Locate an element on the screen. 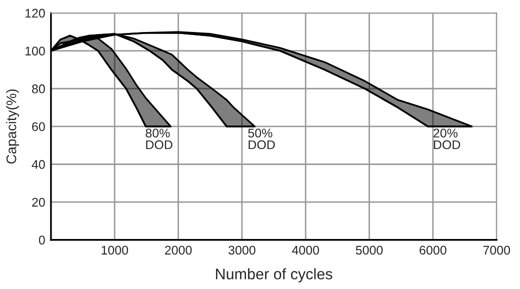 The image size is (520, 289). annotation: 80% DOD is located at coordinates (159, 139).